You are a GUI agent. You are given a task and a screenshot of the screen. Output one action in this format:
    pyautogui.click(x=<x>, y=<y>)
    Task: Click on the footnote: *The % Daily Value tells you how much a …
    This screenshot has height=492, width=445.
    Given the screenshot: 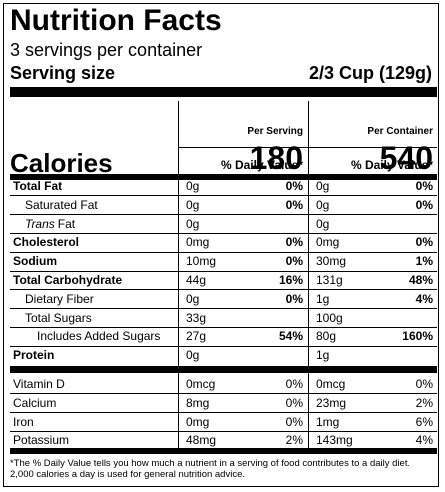 What is the action you would take?
    pyautogui.click(x=210, y=464)
    